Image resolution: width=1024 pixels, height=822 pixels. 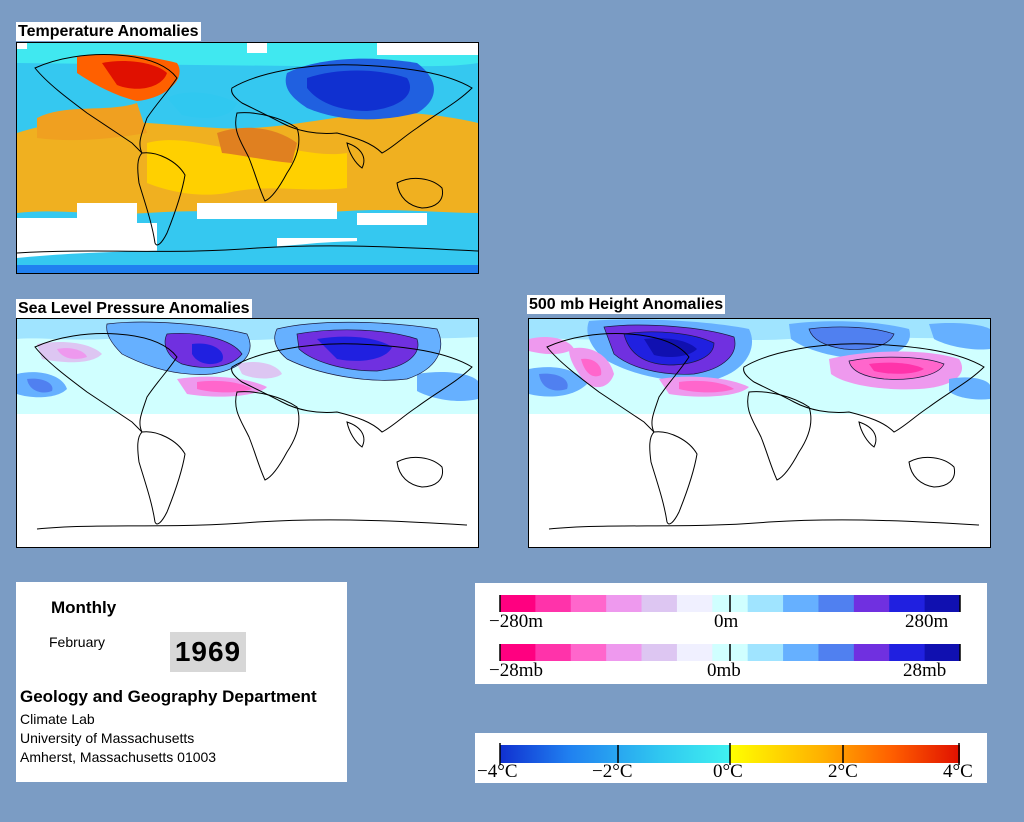 I want to click on pressure-scale-max-label: 28mb, so click(x=925, y=670).